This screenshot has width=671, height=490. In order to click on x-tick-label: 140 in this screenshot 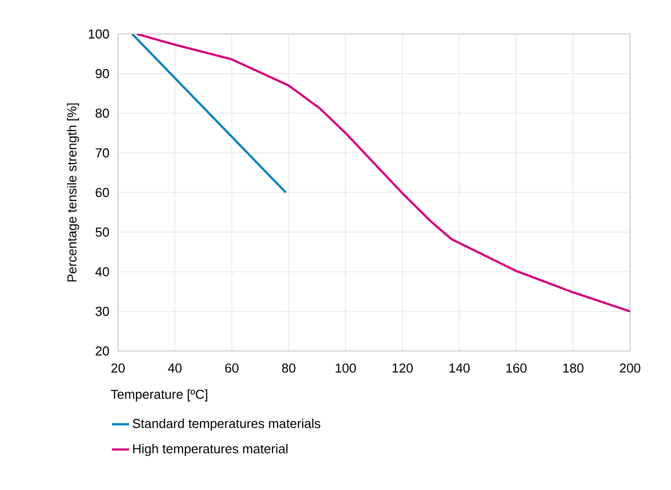, I will do `click(460, 368)`.